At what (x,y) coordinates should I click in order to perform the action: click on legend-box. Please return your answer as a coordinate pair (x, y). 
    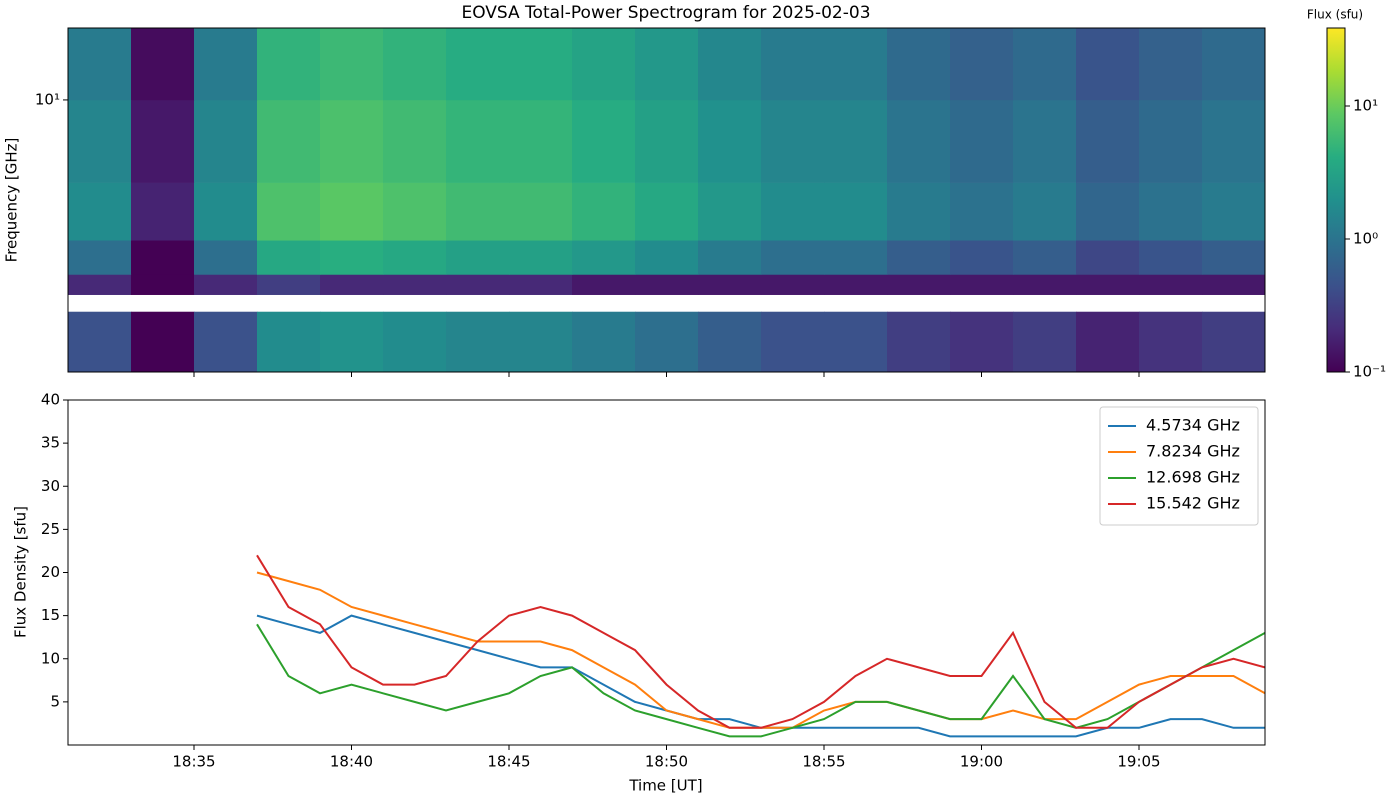
    Looking at the image, I should click on (1179, 466).